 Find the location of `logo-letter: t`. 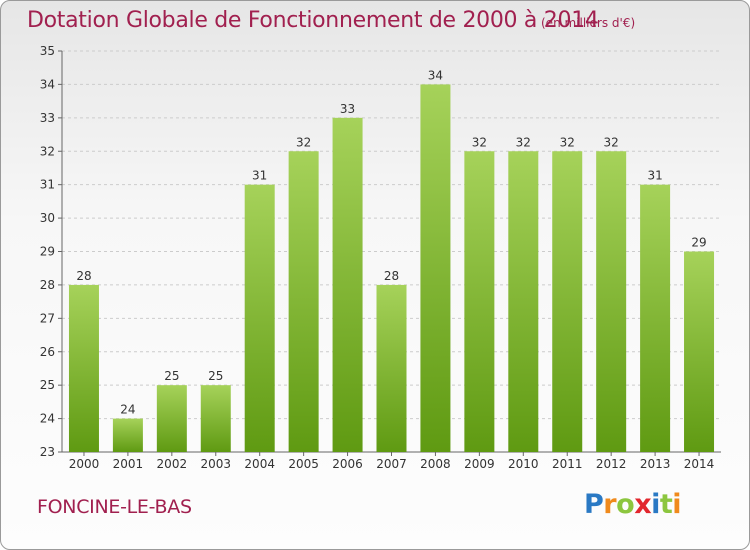

logo-letter: t is located at coordinates (666, 504).